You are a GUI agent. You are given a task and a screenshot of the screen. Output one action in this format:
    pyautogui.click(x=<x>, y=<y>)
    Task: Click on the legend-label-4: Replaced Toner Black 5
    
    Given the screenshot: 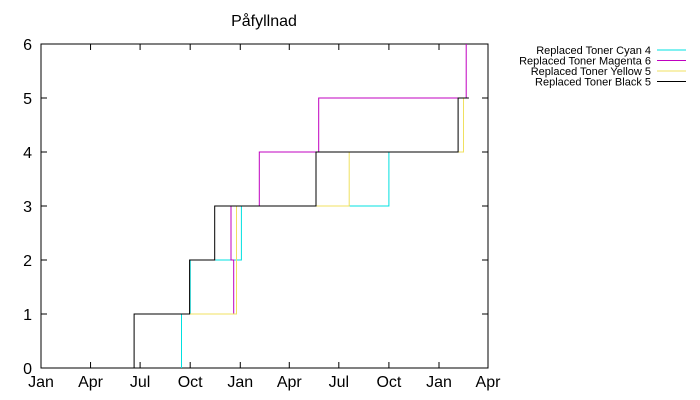 What is the action you would take?
    pyautogui.click(x=593, y=83)
    